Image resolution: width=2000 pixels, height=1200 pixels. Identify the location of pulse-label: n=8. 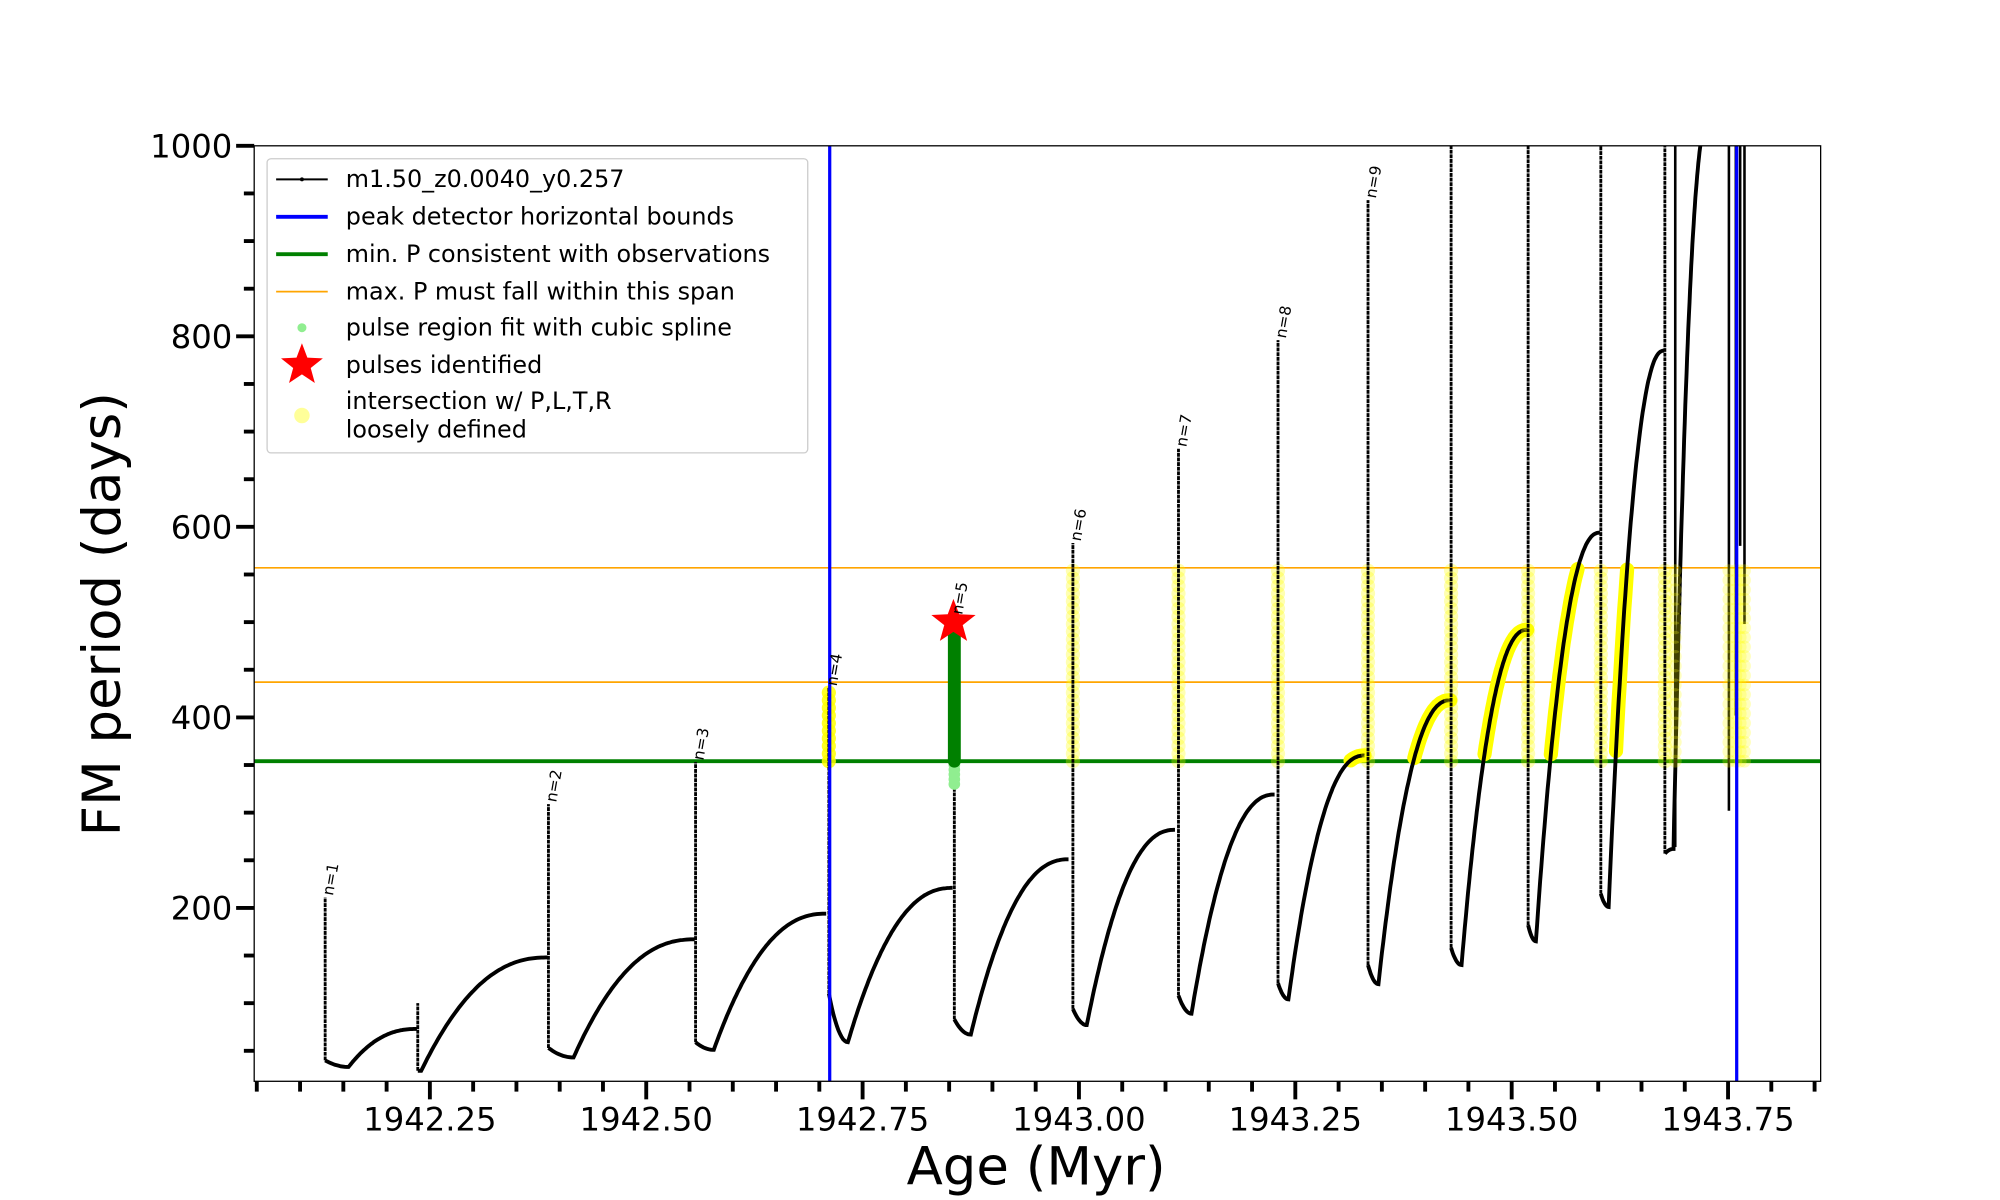
(1283, 321).